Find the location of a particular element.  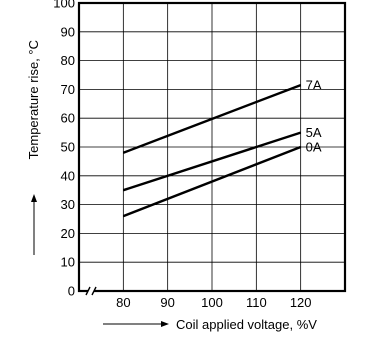

x-tick-label-100: 100 is located at coordinates (212, 302).